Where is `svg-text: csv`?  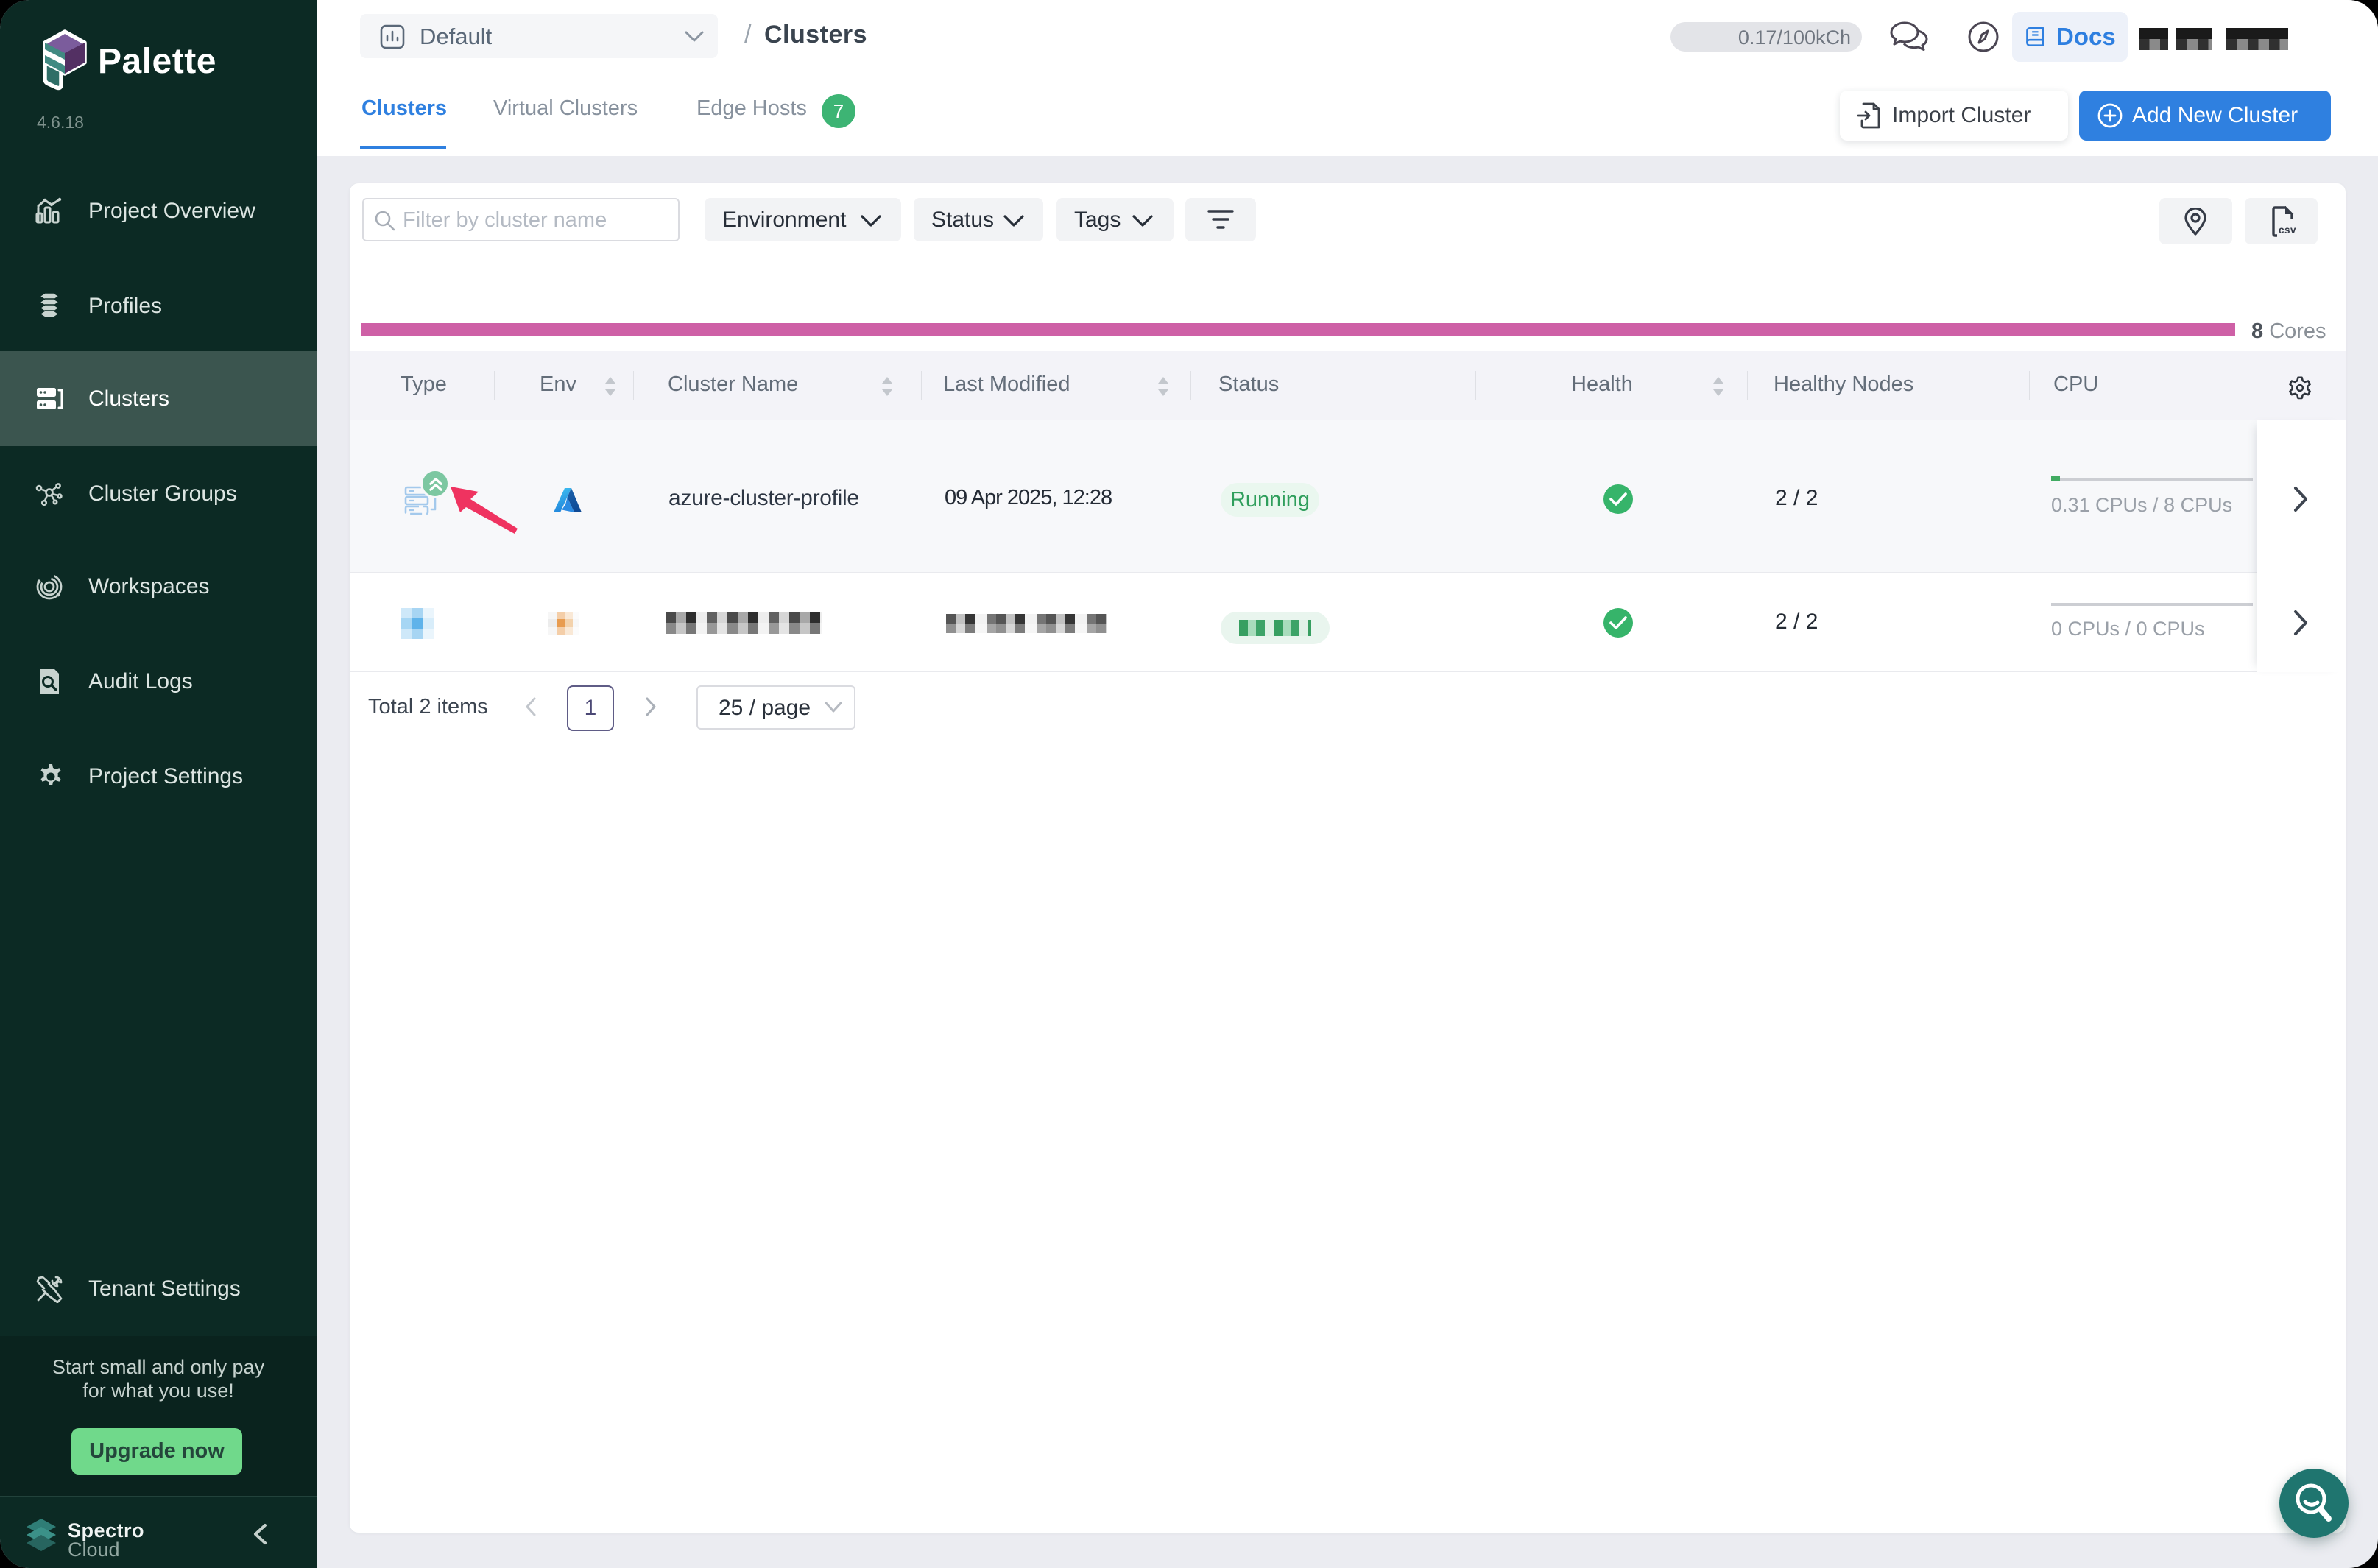 svg-text: csv is located at coordinates (2287, 231).